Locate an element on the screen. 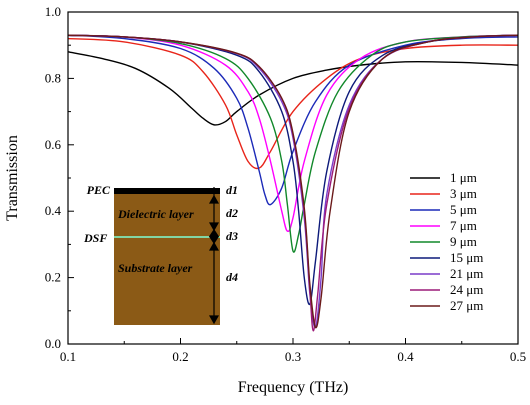 The image size is (530, 405). d2-label: d2 is located at coordinates (232, 213).